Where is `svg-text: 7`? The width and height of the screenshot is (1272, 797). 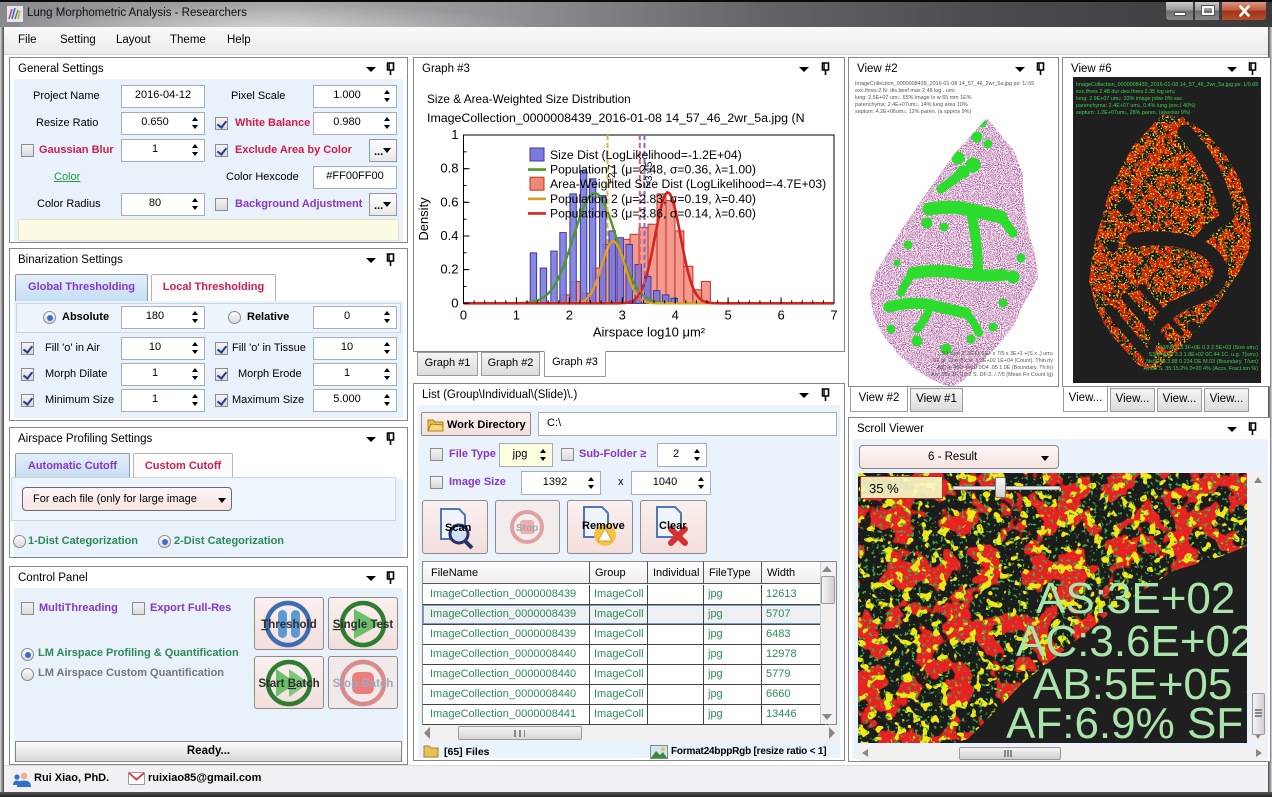 svg-text: 7 is located at coordinates (833, 314).